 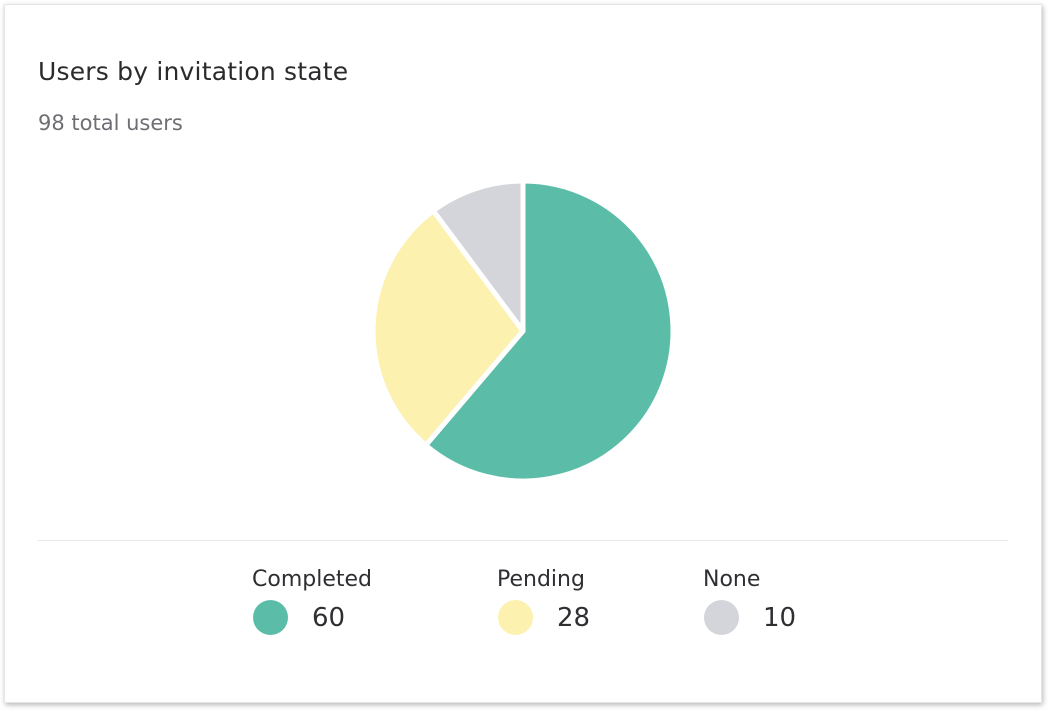 What do you see at coordinates (732, 579) in the screenshot?
I see `legend-label-none: None` at bounding box center [732, 579].